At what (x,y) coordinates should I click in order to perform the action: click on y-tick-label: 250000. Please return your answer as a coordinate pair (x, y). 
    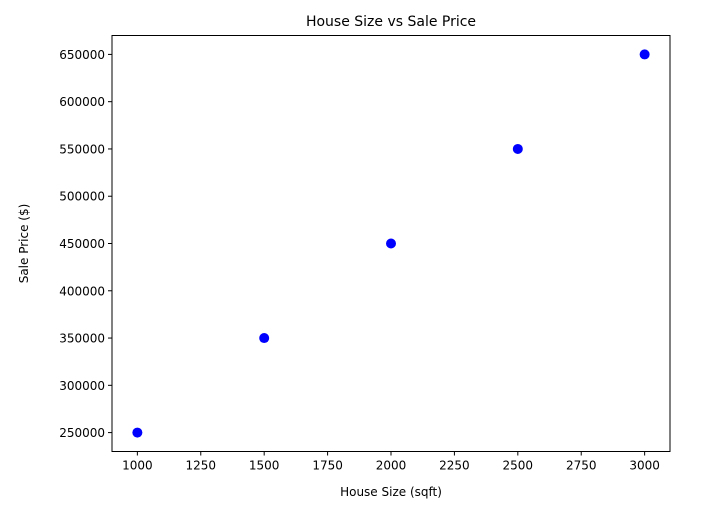
    Looking at the image, I should click on (82, 433).